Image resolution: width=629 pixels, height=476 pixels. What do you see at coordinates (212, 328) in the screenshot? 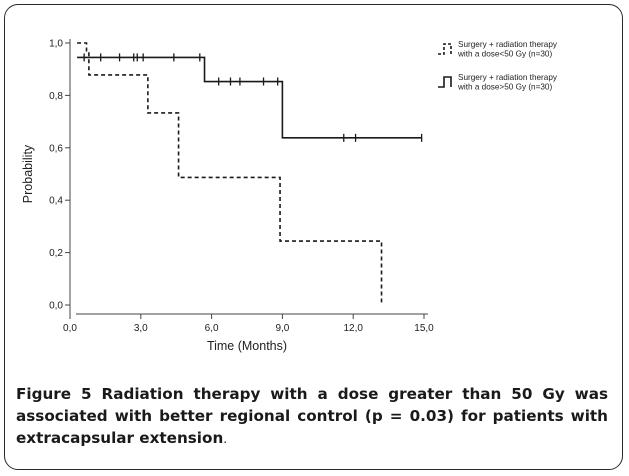
I see `x-tick-label: 6,0` at bounding box center [212, 328].